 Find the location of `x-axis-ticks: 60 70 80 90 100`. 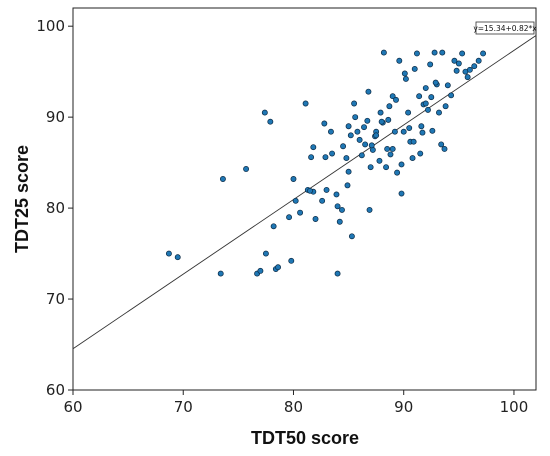

x-axis-ticks: 60 70 80 90 100 is located at coordinates (295, 403).